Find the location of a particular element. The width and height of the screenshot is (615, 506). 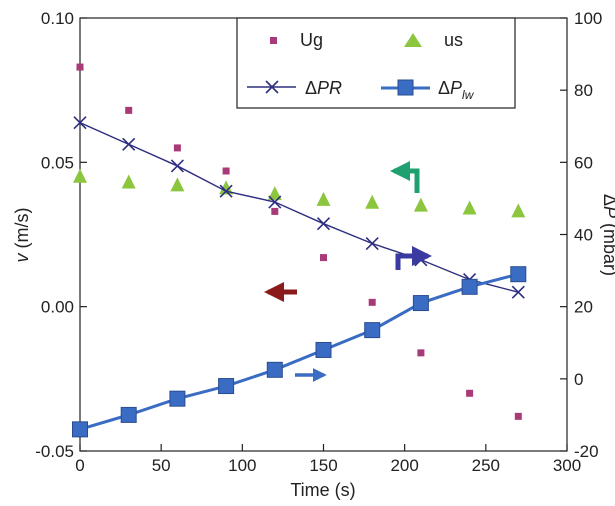

x-tick-label-6: 300 is located at coordinates (567, 465).